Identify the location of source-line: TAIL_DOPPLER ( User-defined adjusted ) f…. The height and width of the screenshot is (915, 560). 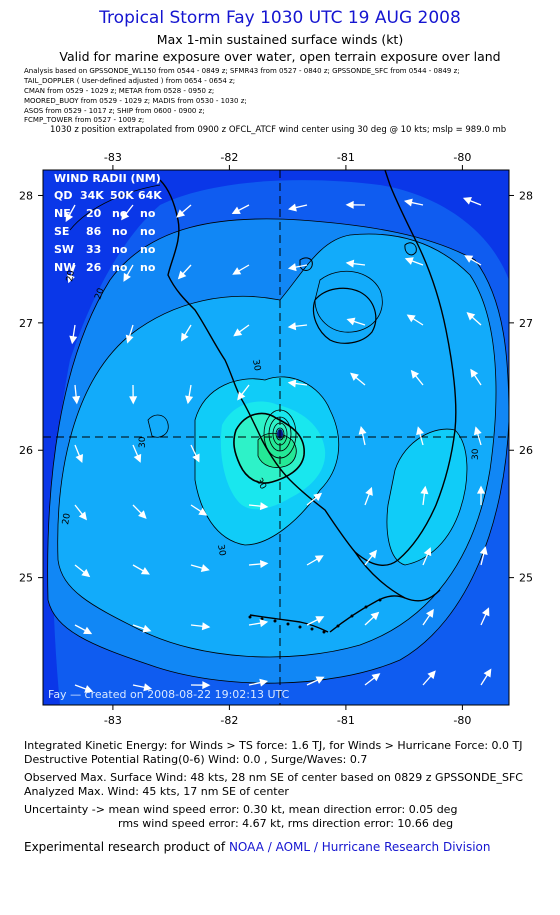
(130, 81).